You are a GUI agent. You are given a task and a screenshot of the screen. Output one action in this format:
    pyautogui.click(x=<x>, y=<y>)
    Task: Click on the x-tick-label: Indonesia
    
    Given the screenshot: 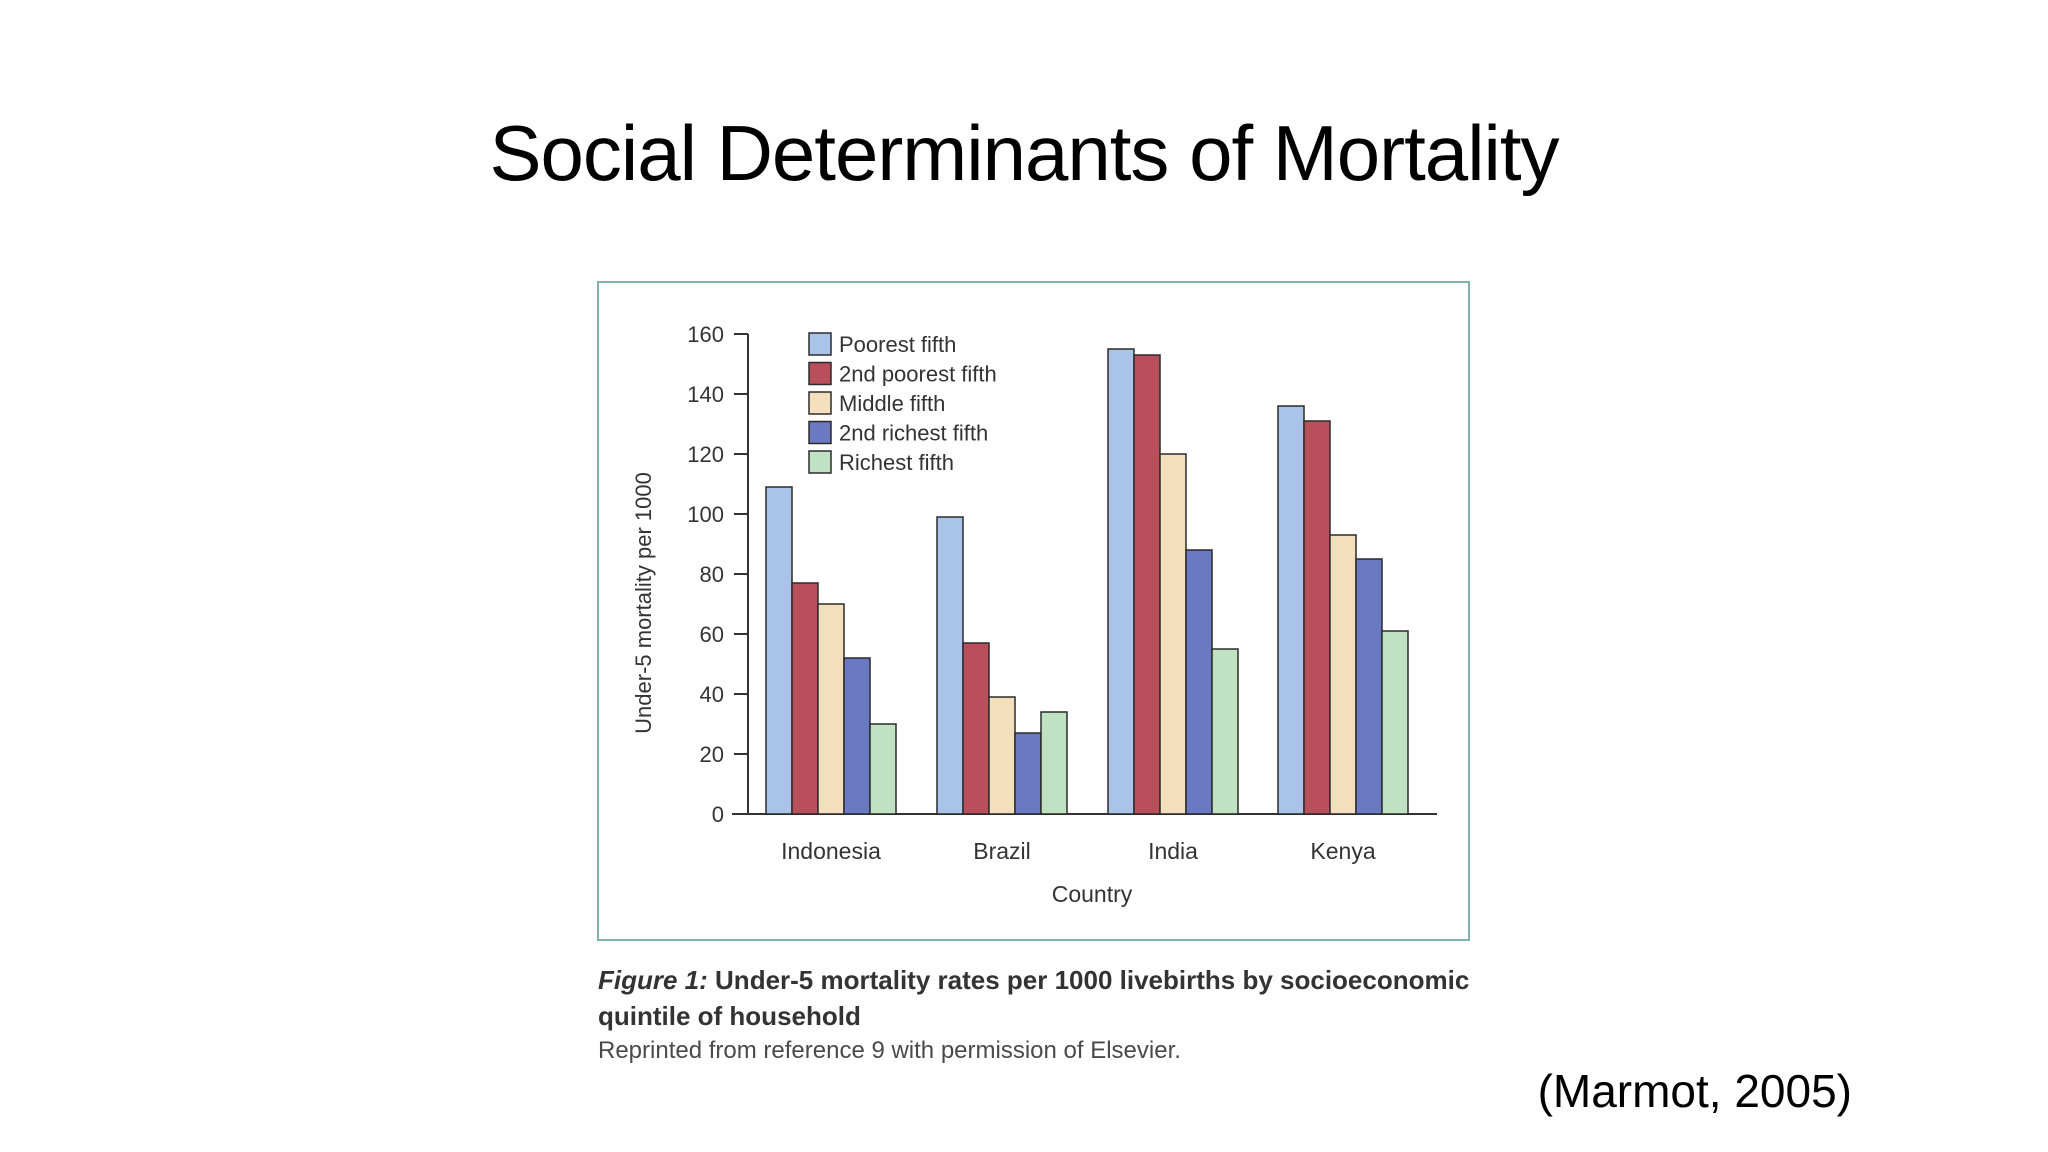 What is the action you would take?
    pyautogui.click(x=831, y=851)
    